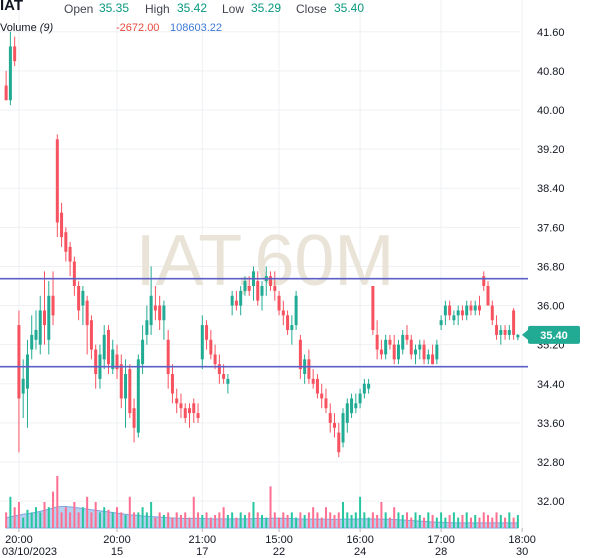  Describe the element at coordinates (551, 307) in the screenshot. I see `price-tick-label: 36.00` at that location.